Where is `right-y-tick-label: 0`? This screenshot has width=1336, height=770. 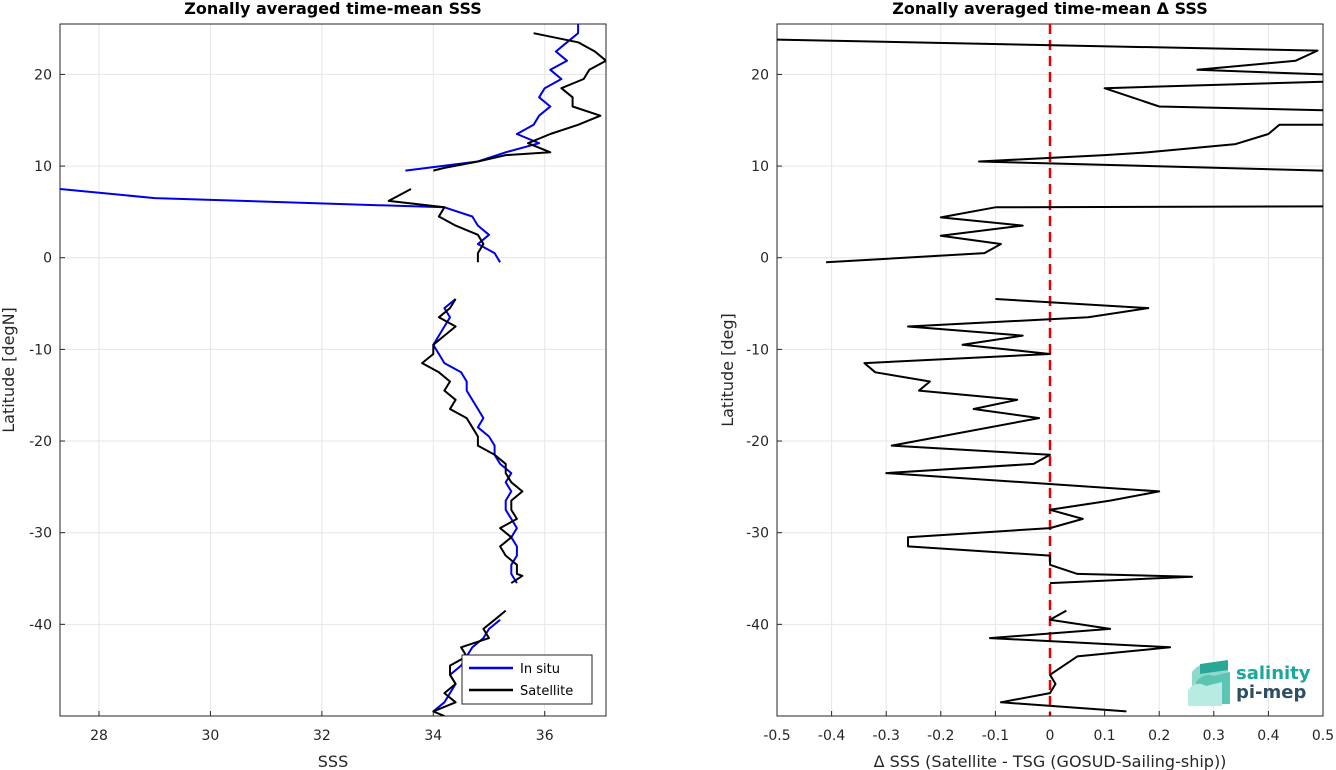
right-y-tick-label: 0 is located at coordinates (764, 259).